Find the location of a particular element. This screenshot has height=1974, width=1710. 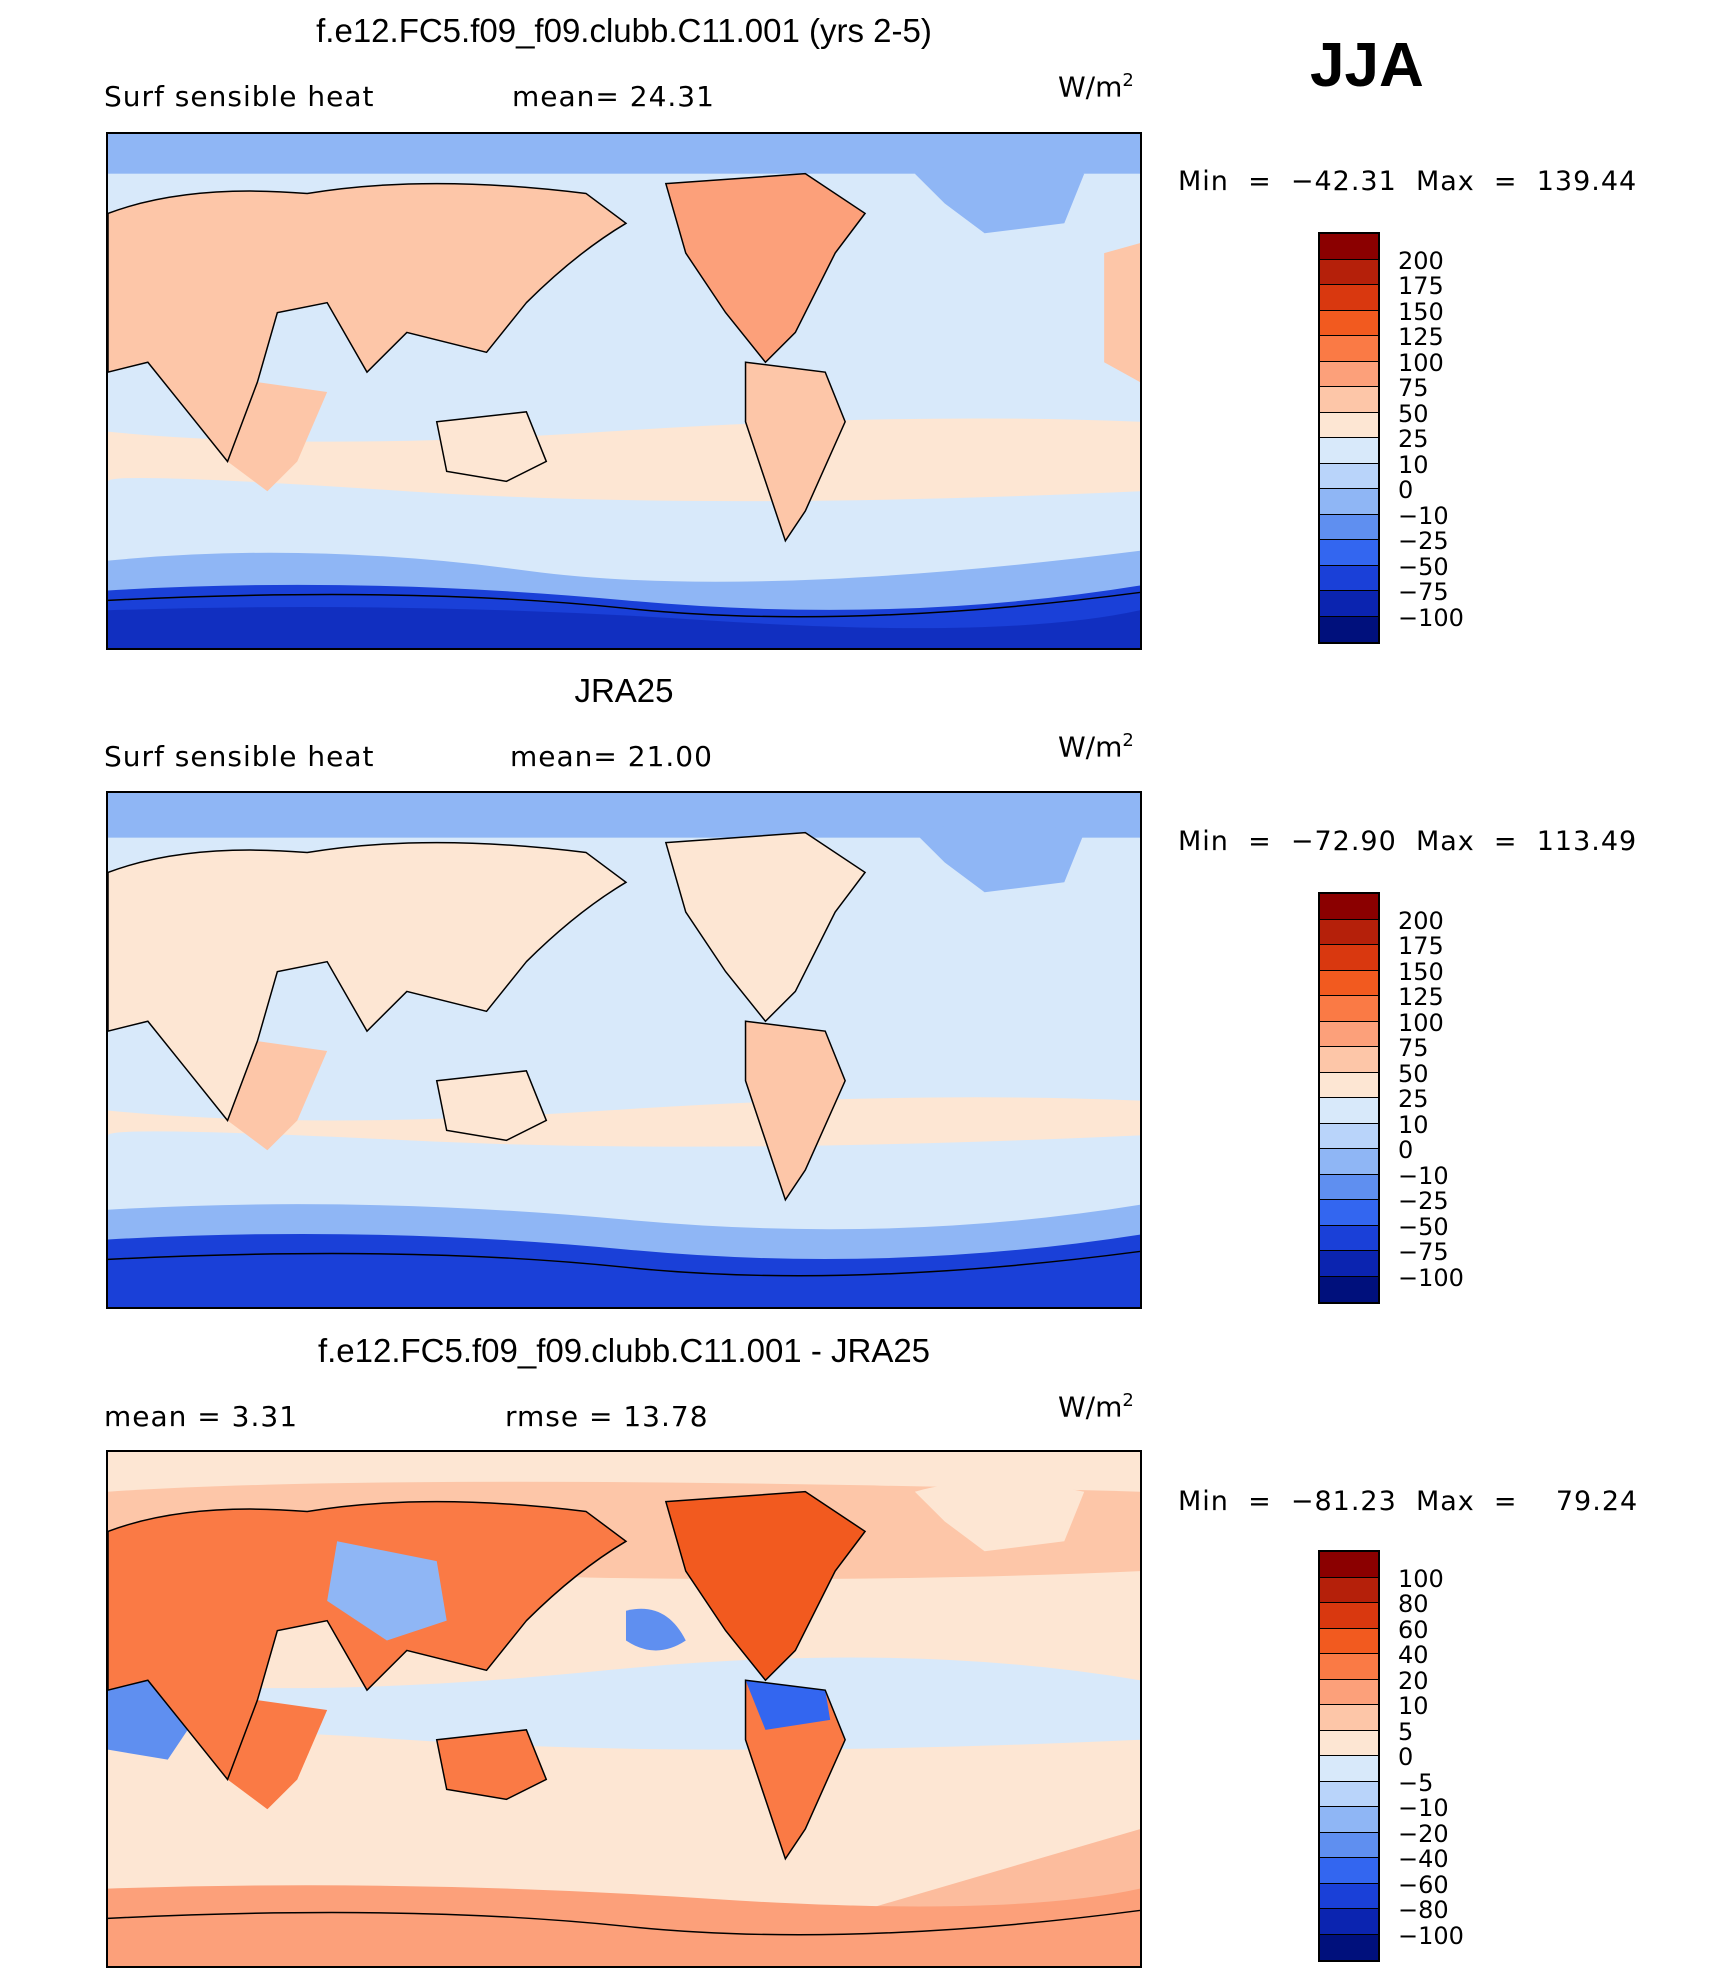

colorbar-label: 80 is located at coordinates (1413, 1604).